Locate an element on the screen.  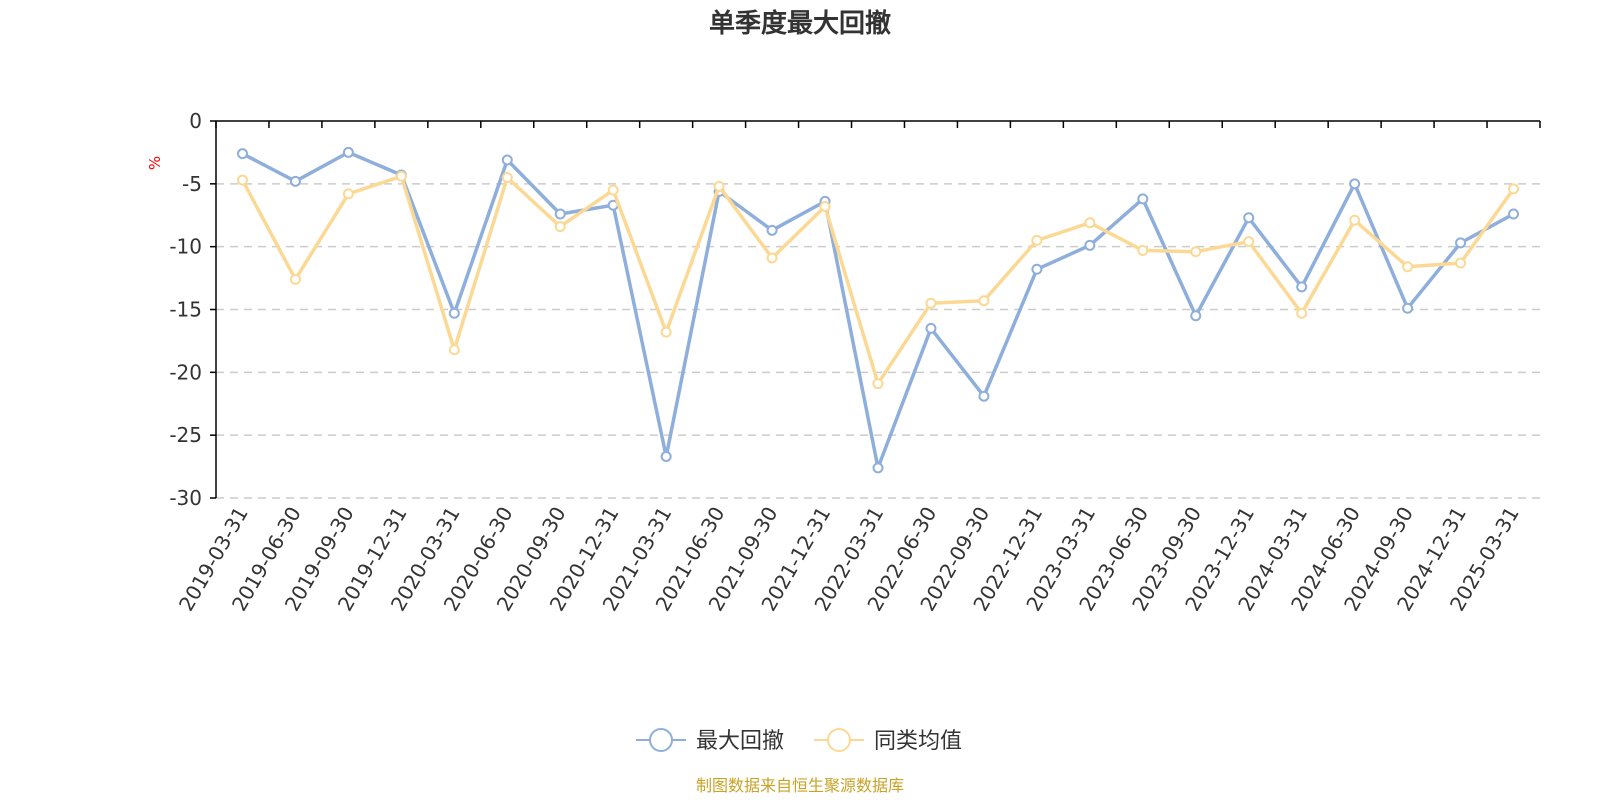
legend-item: 最大回撤 is located at coordinates (710, 741).